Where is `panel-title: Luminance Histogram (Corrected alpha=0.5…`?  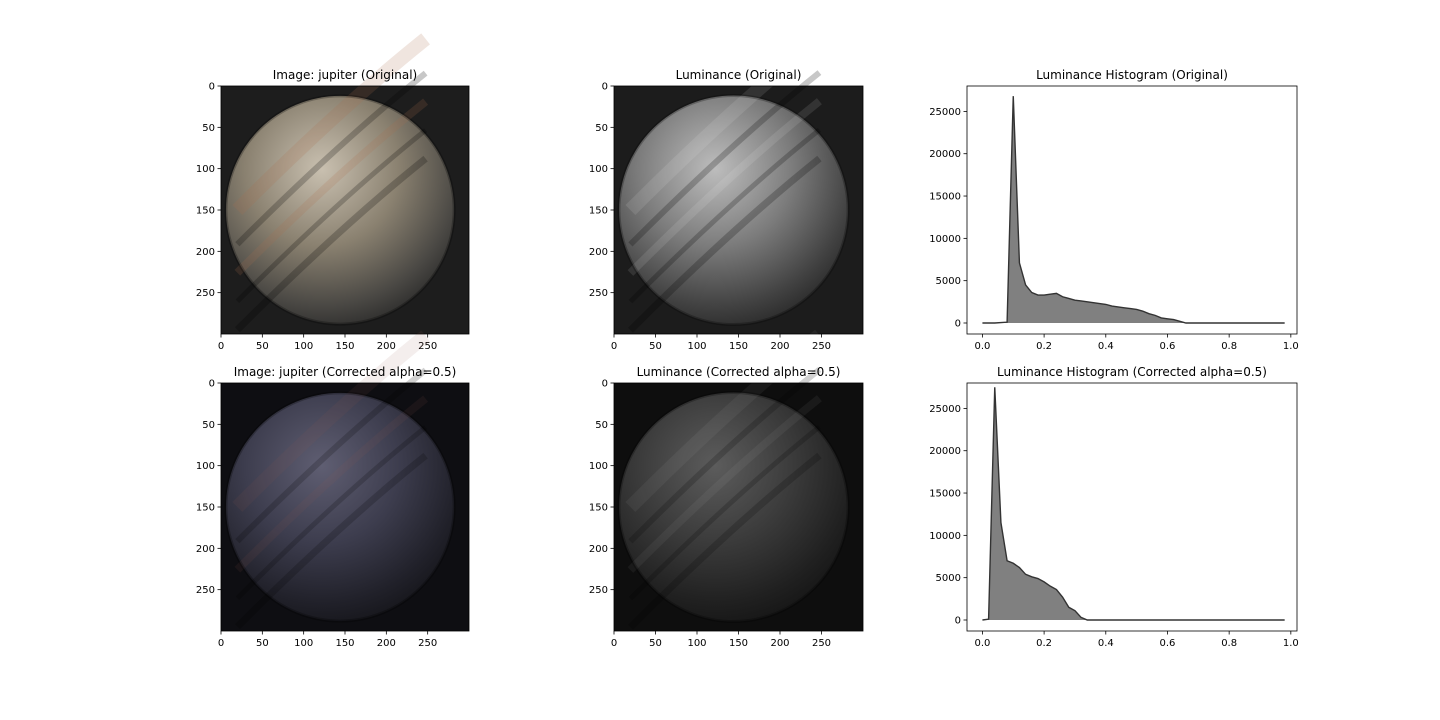 panel-title: Luminance Histogram (Corrected alpha=0.5… is located at coordinates (1132, 372).